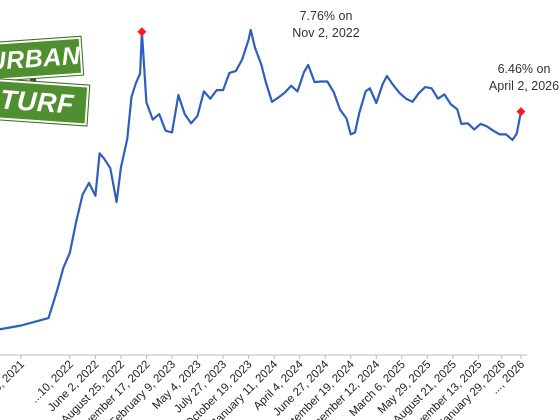  What do you see at coordinates (33, 80) in the screenshot?
I see `sign-post` at bounding box center [33, 80].